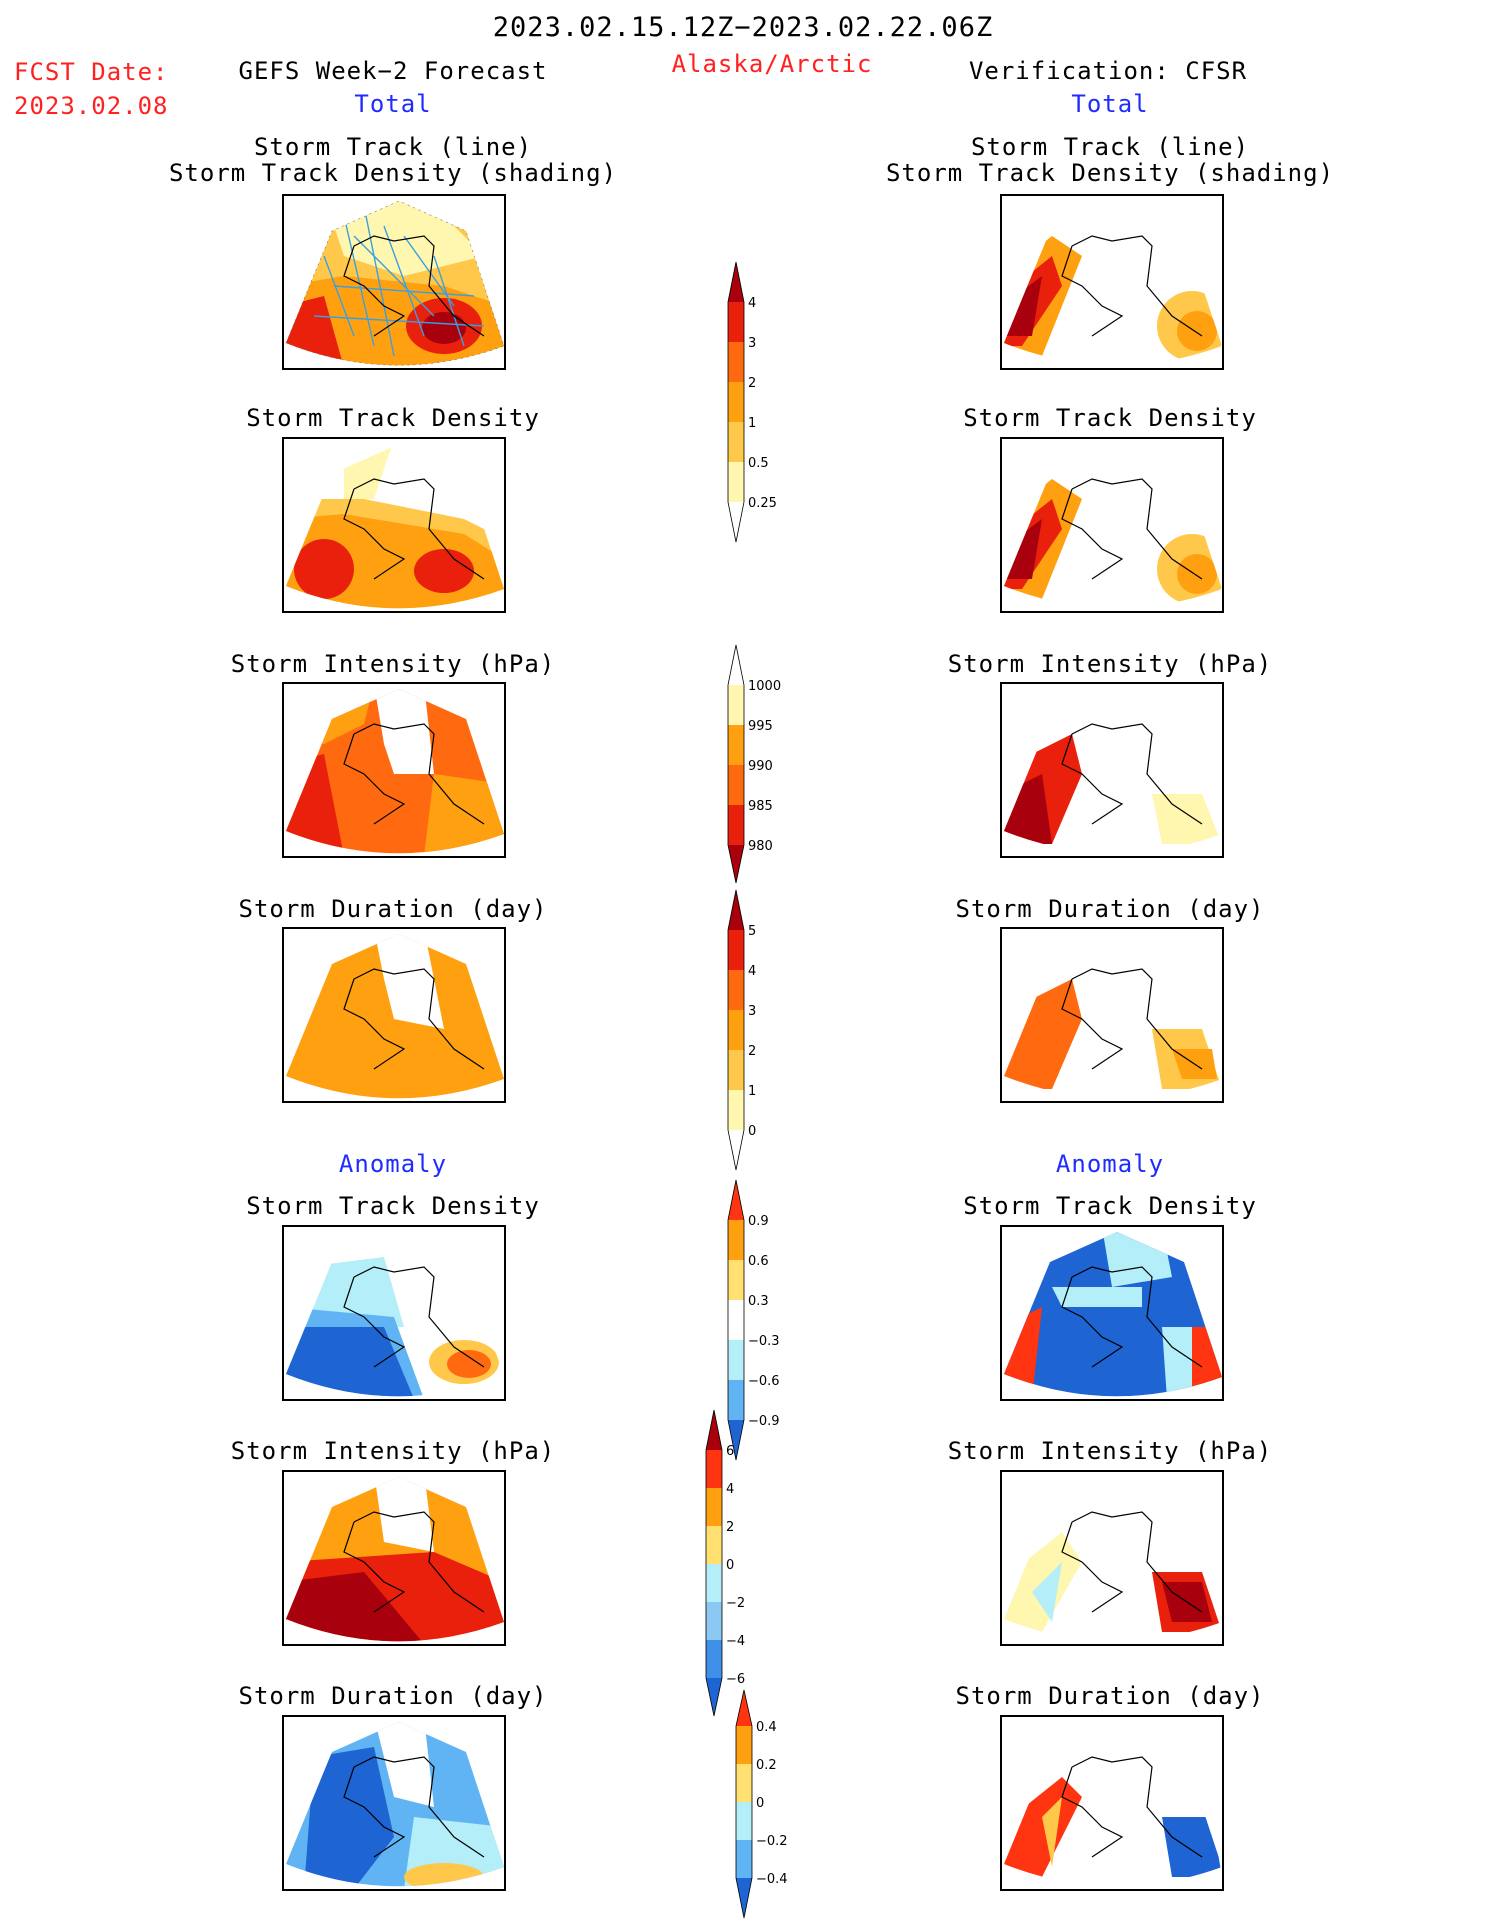 Image resolution: width=1487 pixels, height=1925 pixels. I want to click on left-density-title: Storm Track Density, so click(393, 418).